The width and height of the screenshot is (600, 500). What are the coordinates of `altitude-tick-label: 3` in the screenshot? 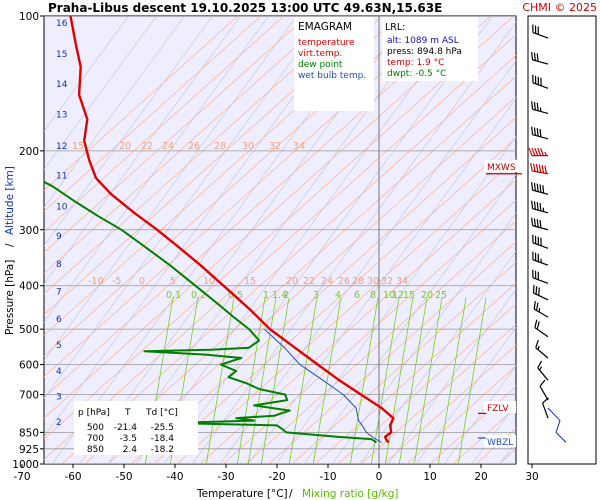 It's located at (59, 398).